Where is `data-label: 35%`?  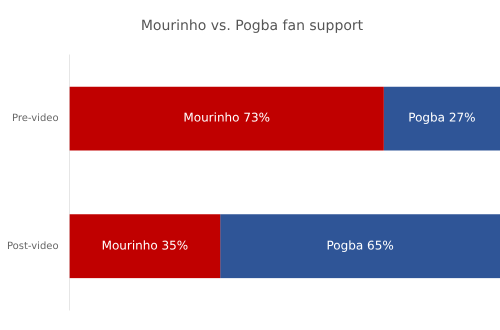 data-label: 35% is located at coordinates (175, 245).